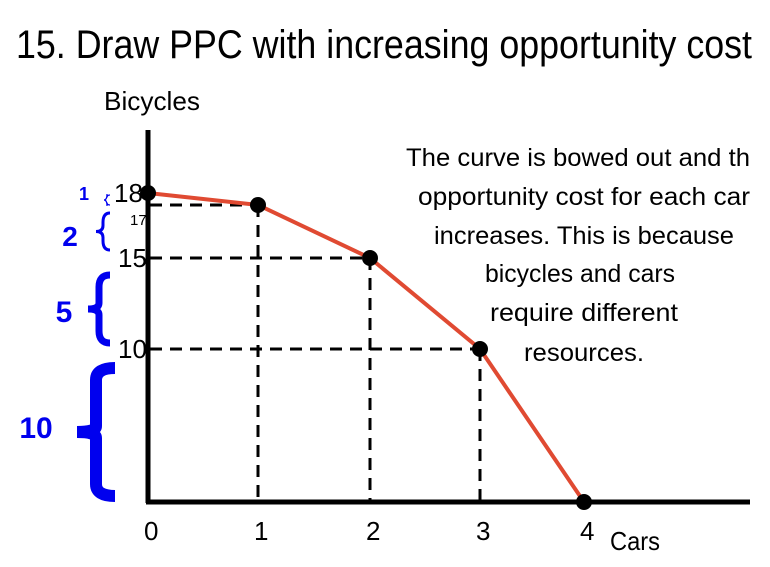  What do you see at coordinates (578, 158) in the screenshot?
I see `annotation-line: The curve is bowed out and th` at bounding box center [578, 158].